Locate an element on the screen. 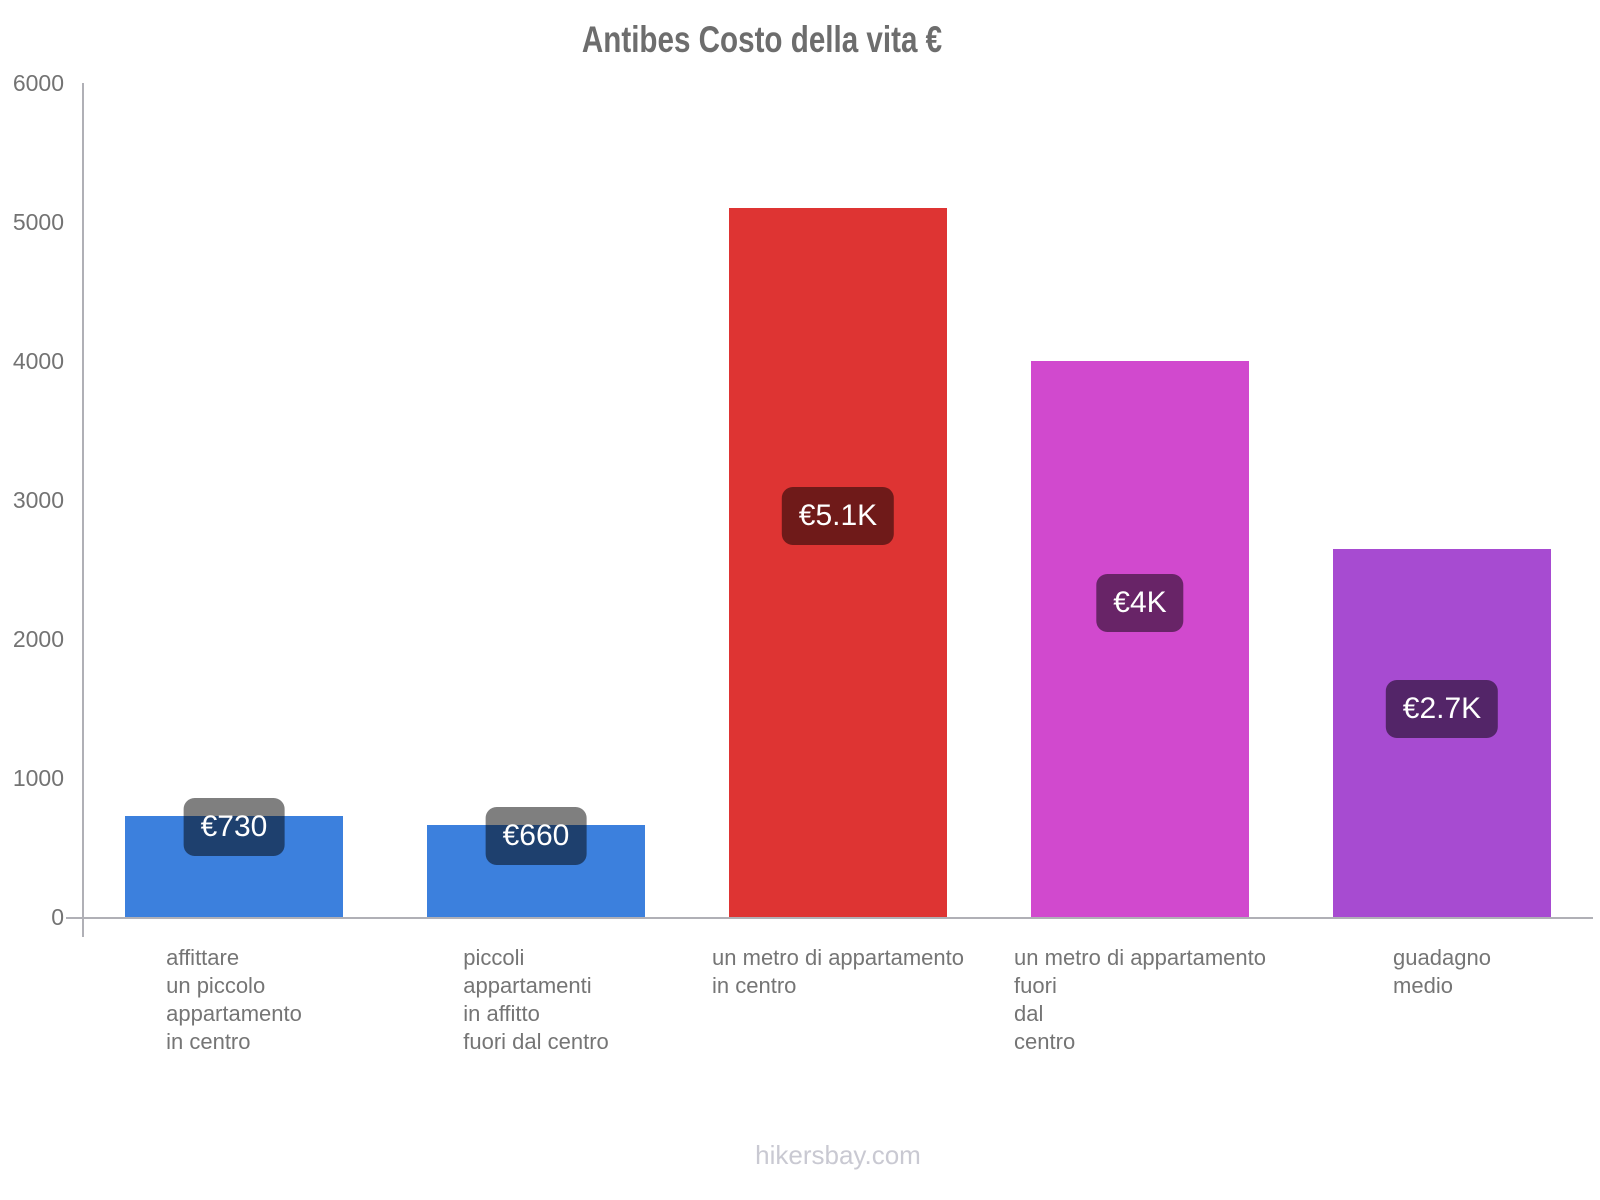 This screenshot has height=1200, width=1600. y-axis-line is located at coordinates (83, 510).